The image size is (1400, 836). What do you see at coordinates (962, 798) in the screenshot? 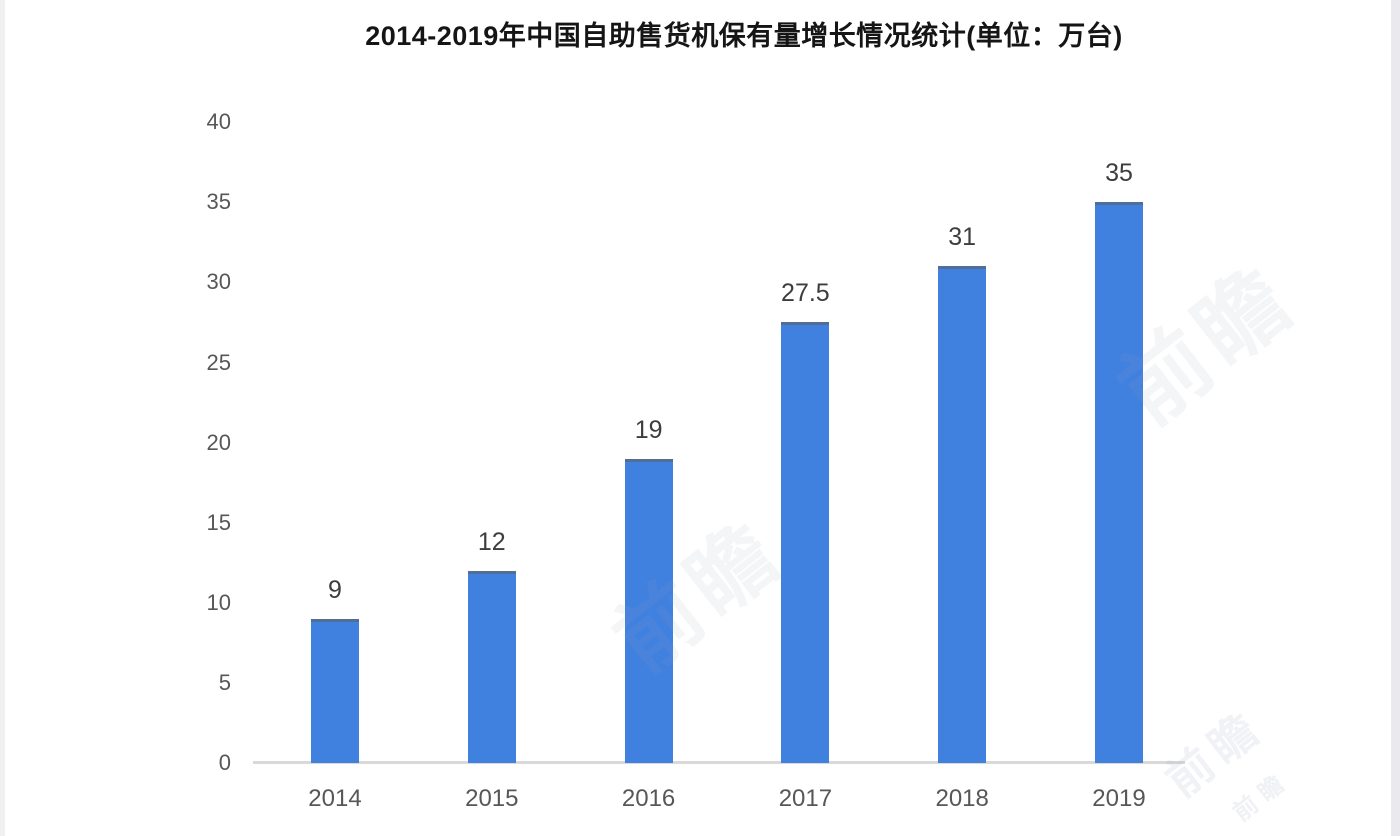
I see `x-axis-label: 2018` at bounding box center [962, 798].